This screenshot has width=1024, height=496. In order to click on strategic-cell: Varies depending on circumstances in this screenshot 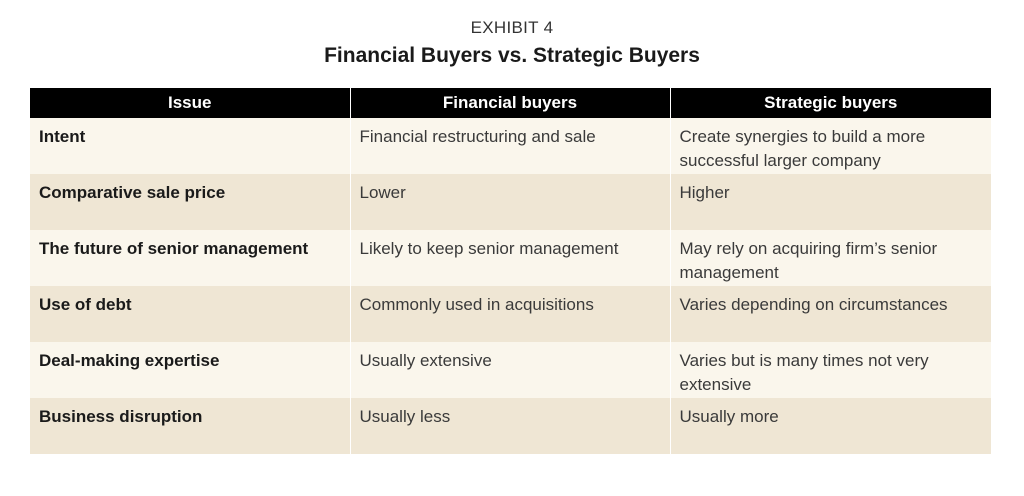, I will do `click(830, 314)`.